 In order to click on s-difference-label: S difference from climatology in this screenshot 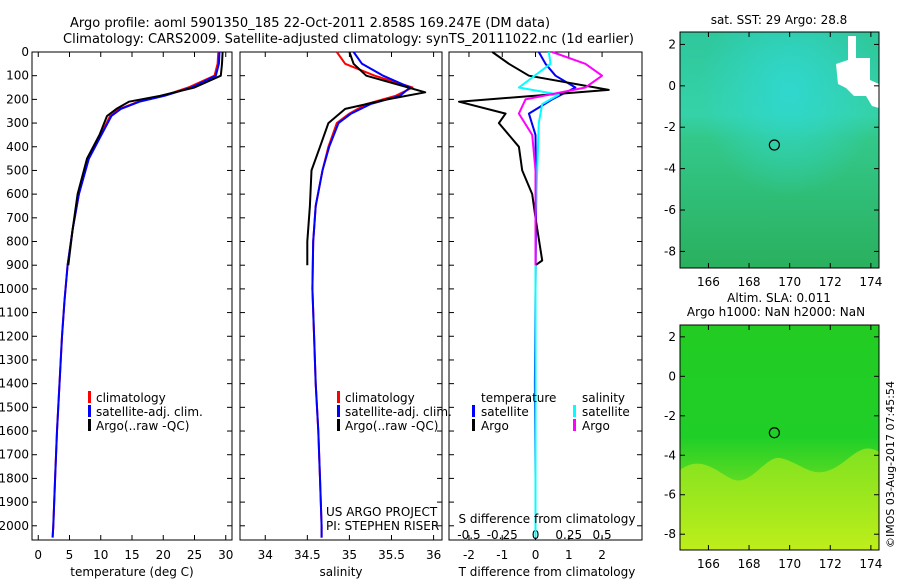, I will do `click(547, 519)`.